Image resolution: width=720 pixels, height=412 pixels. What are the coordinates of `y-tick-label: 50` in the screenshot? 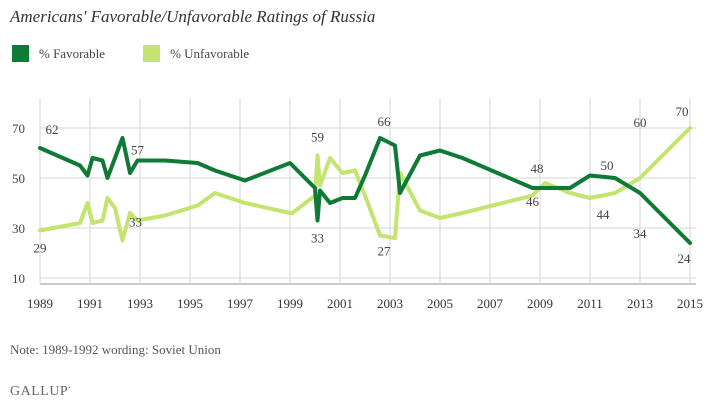 It's located at (18, 178).